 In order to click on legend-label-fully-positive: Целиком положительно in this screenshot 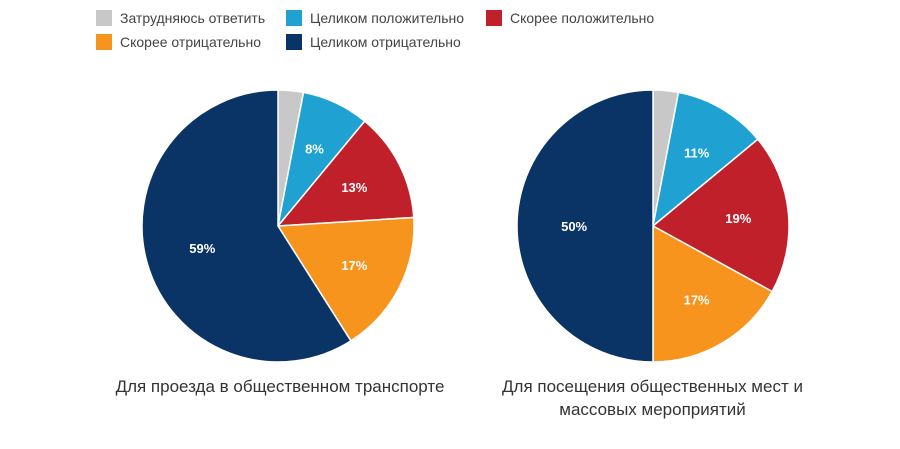, I will do `click(387, 18)`.